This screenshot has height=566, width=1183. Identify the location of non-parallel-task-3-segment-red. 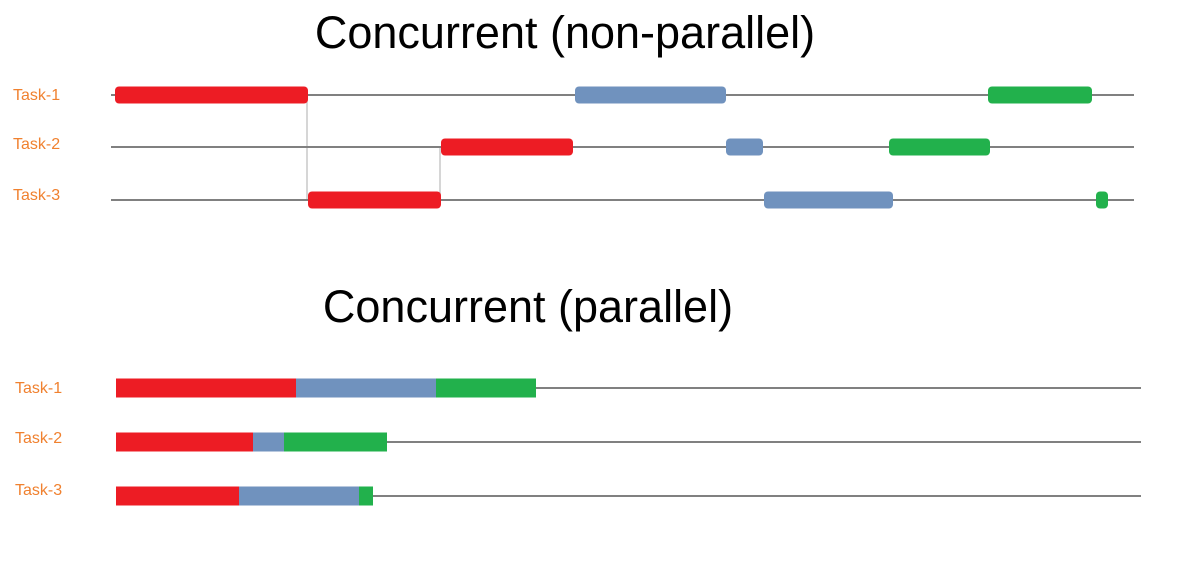
(374, 200).